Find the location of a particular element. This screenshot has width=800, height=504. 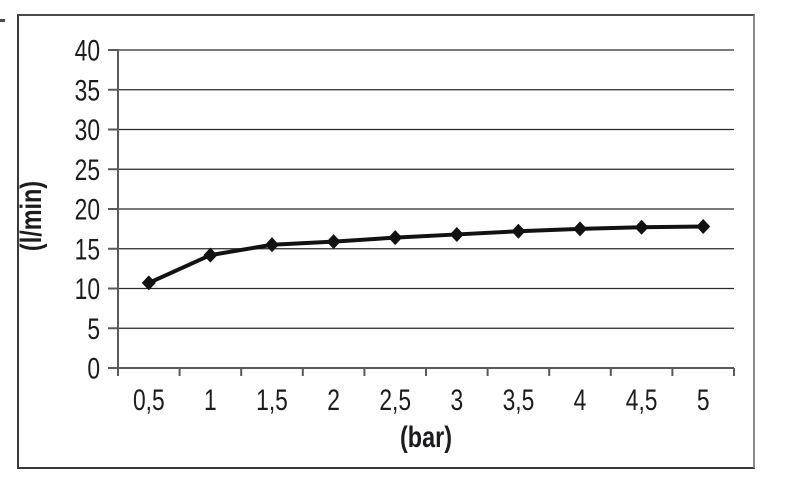

y-tick-label: 20 is located at coordinates (87, 209).